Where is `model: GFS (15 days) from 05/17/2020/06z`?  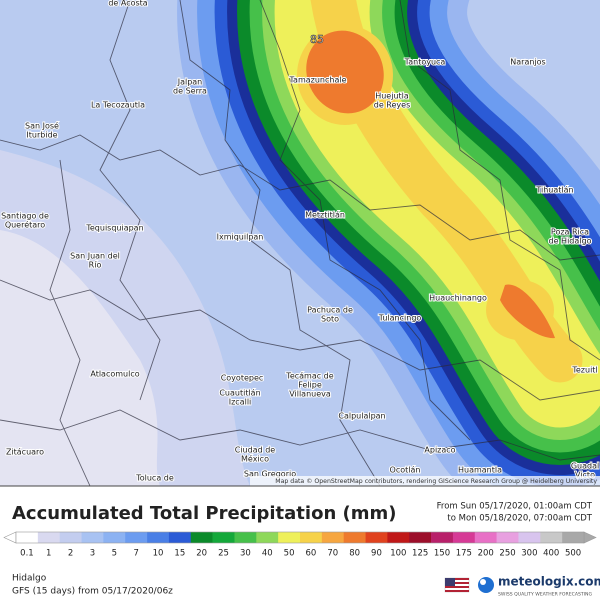 model: GFS (15 days) from 05/17/2020/06z is located at coordinates (92, 592).